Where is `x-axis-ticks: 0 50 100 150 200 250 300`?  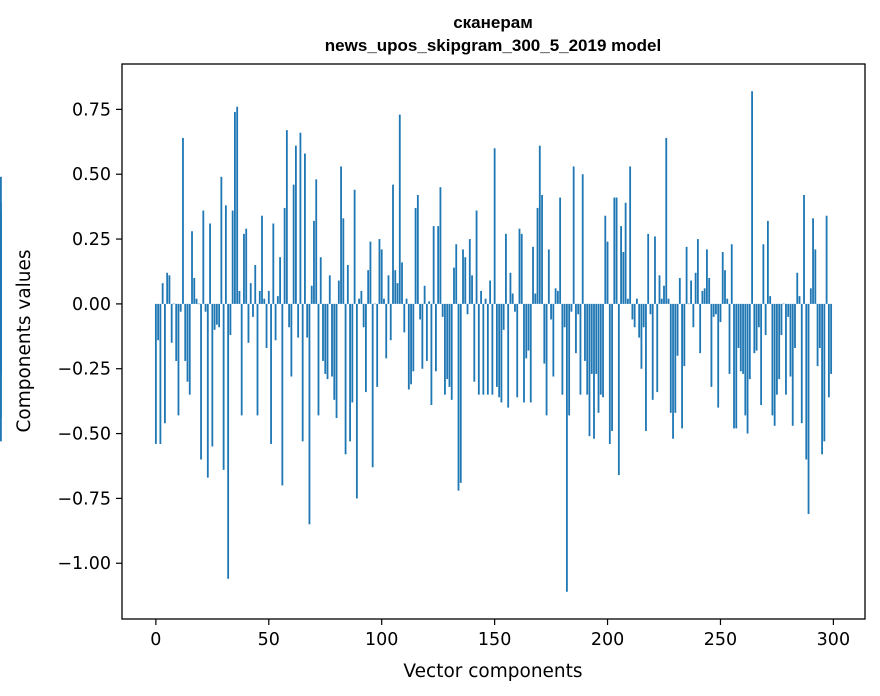
x-axis-ticks: 0 50 100 150 200 250 300 is located at coordinates (500, 634).